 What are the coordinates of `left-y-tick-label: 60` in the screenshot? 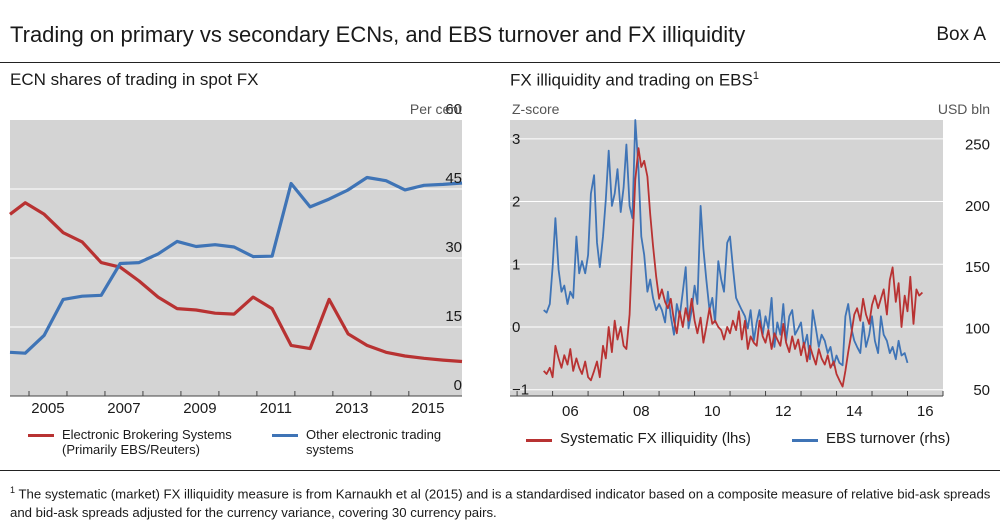 It's located at (453, 109).